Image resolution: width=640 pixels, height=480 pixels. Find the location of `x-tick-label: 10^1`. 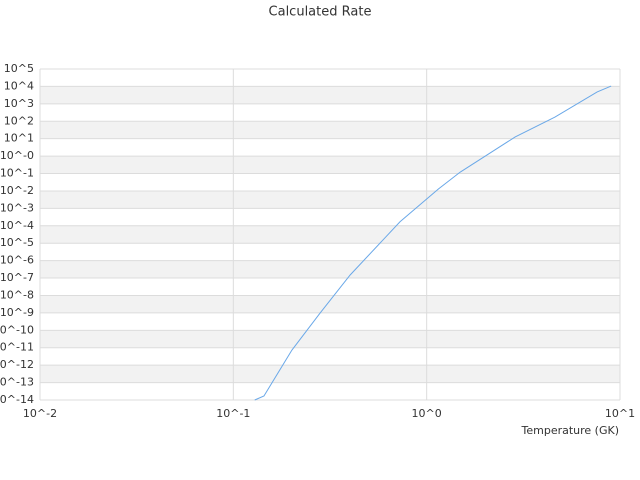

x-tick-label: 10^1 is located at coordinates (620, 413).